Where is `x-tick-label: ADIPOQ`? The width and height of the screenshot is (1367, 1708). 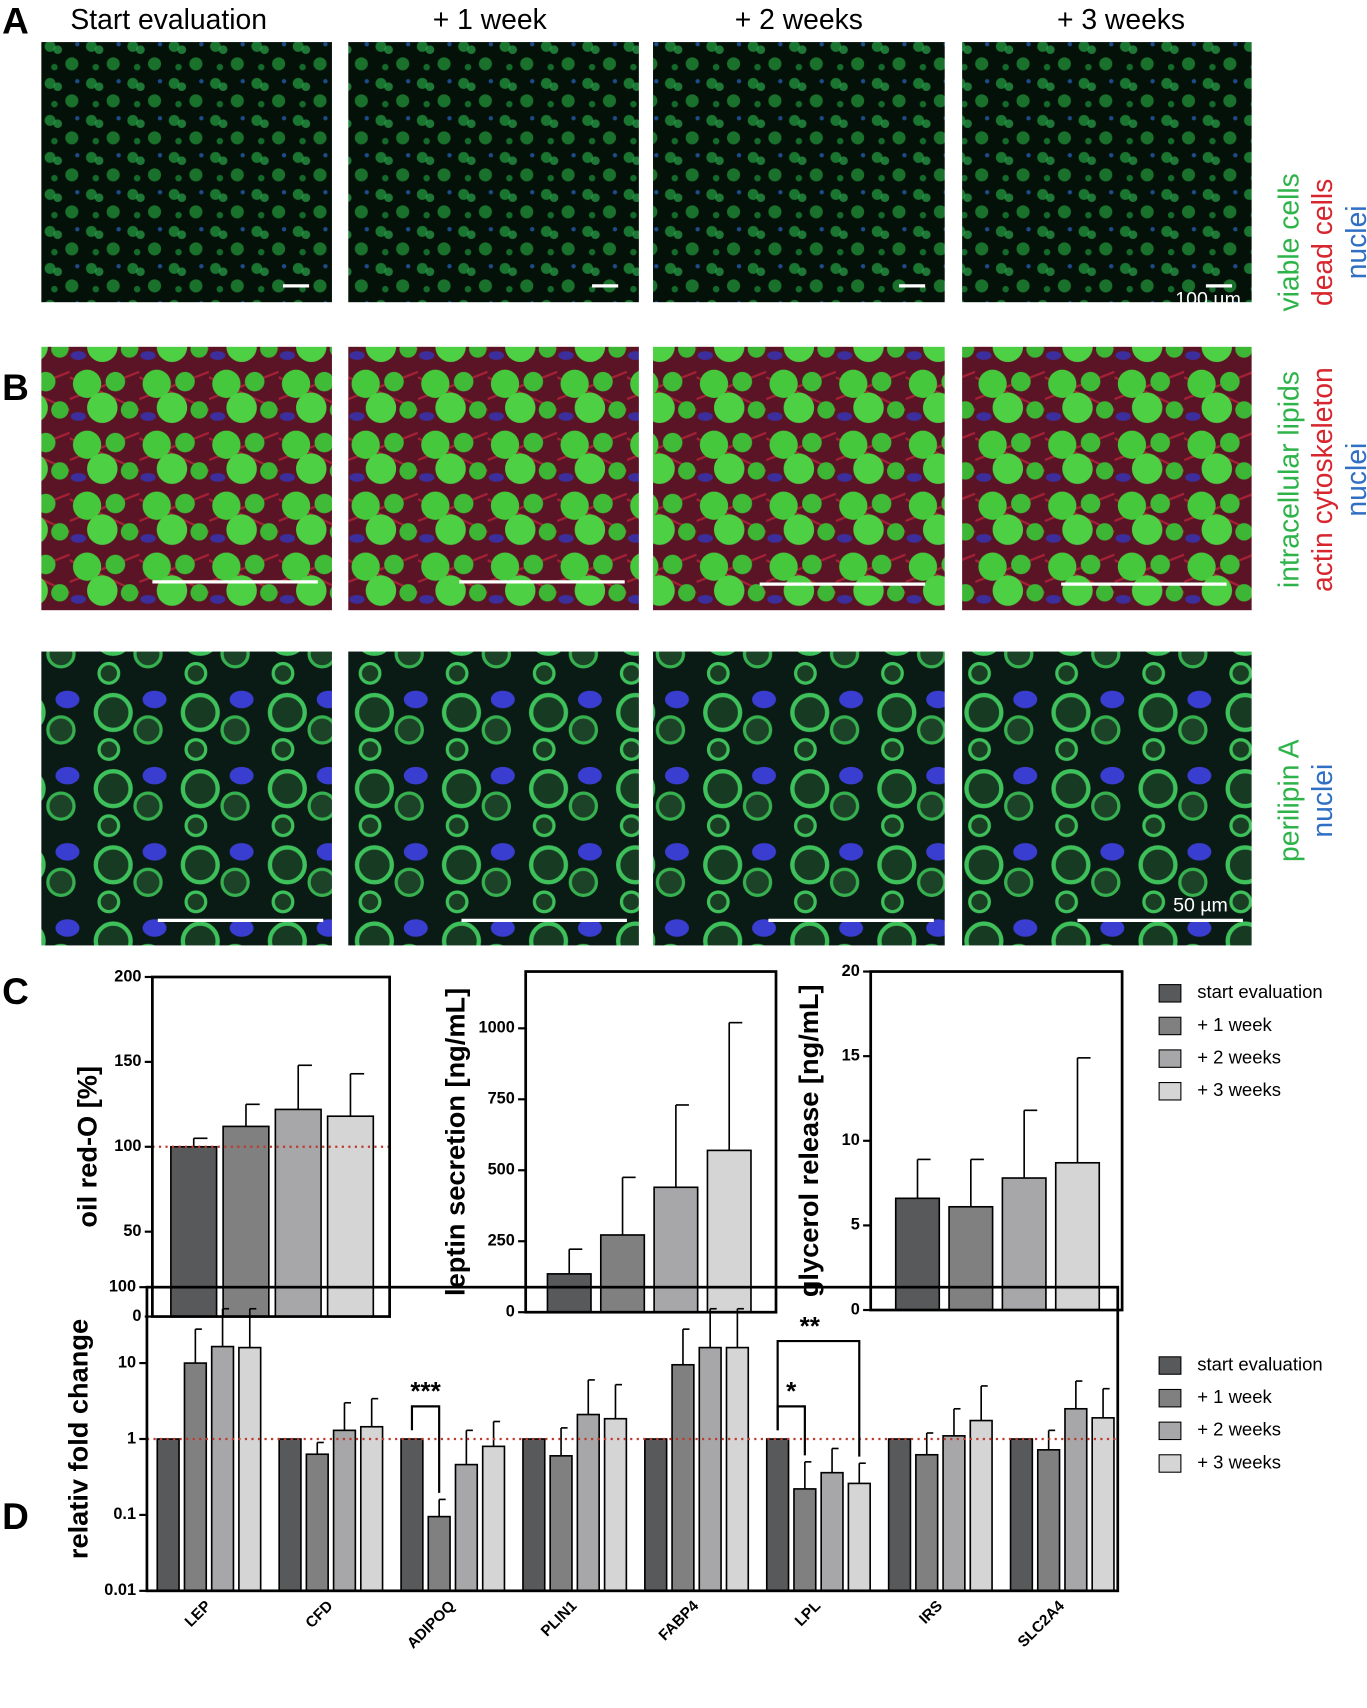 x-tick-label: ADIPOQ is located at coordinates (431, 1624).